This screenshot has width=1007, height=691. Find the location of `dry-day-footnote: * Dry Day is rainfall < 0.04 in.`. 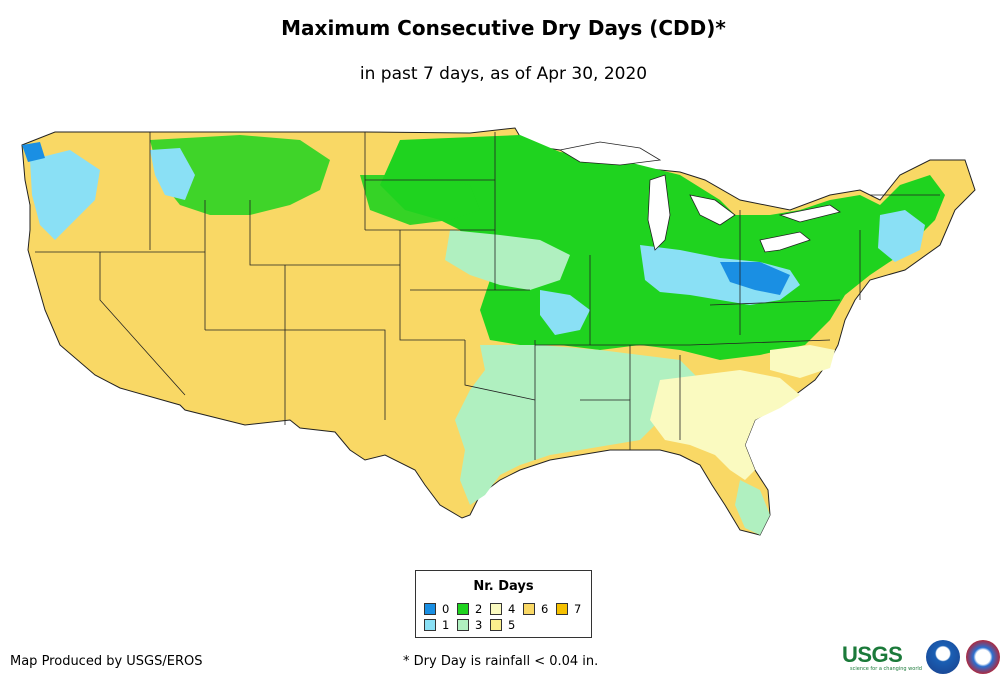

dry-day-footnote: * Dry Day is rainfall < 0.04 in. is located at coordinates (501, 661).